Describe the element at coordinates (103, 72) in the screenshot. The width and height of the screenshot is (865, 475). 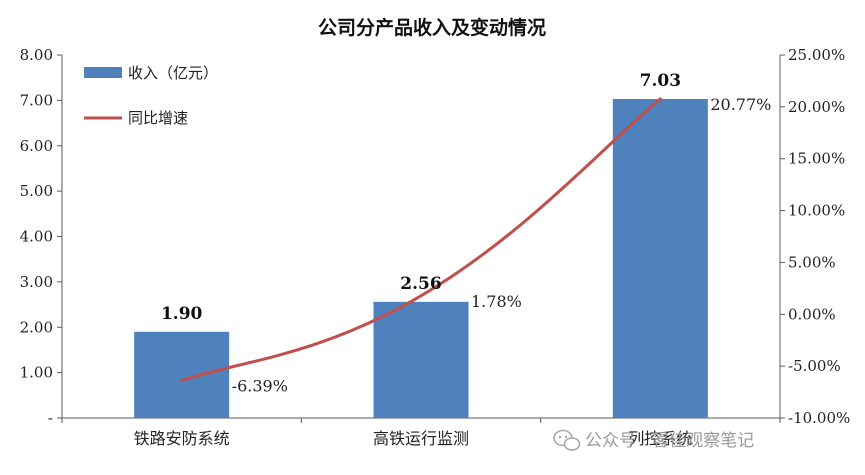
I see `legend-bar-swatch` at that location.